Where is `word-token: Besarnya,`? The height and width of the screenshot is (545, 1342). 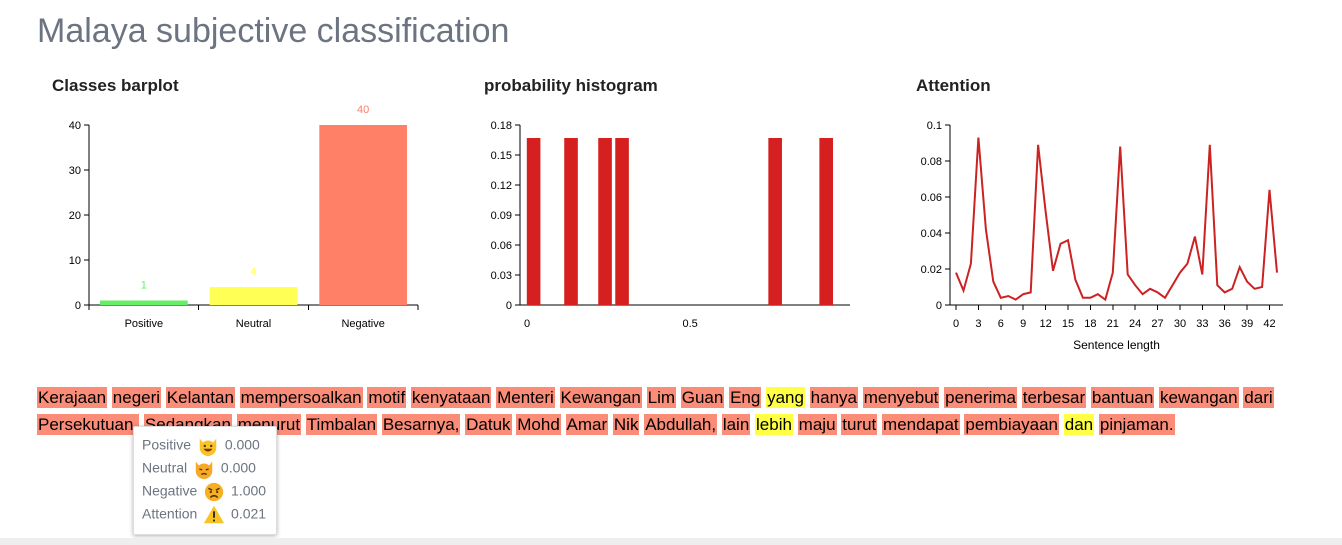 word-token: Besarnya, is located at coordinates (421, 424).